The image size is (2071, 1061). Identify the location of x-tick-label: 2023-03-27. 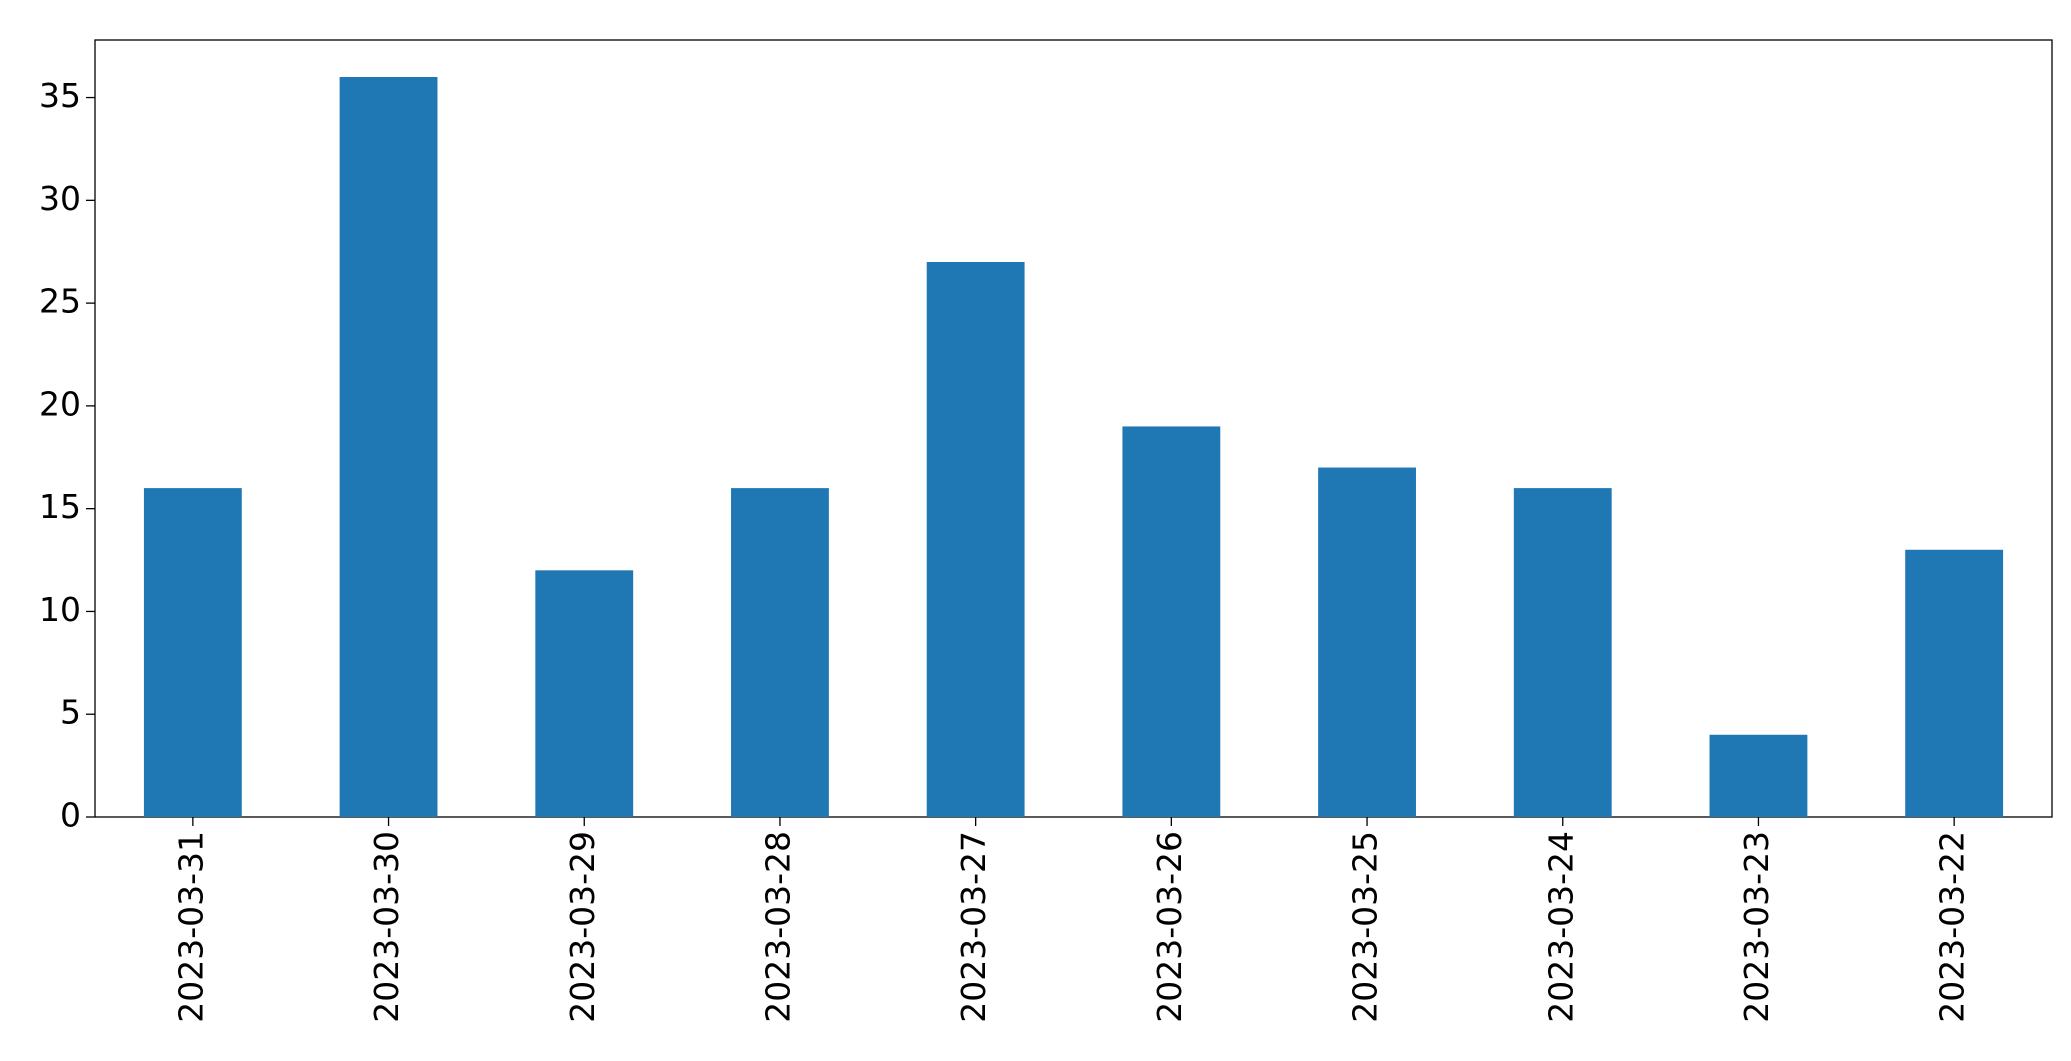
(973, 927).